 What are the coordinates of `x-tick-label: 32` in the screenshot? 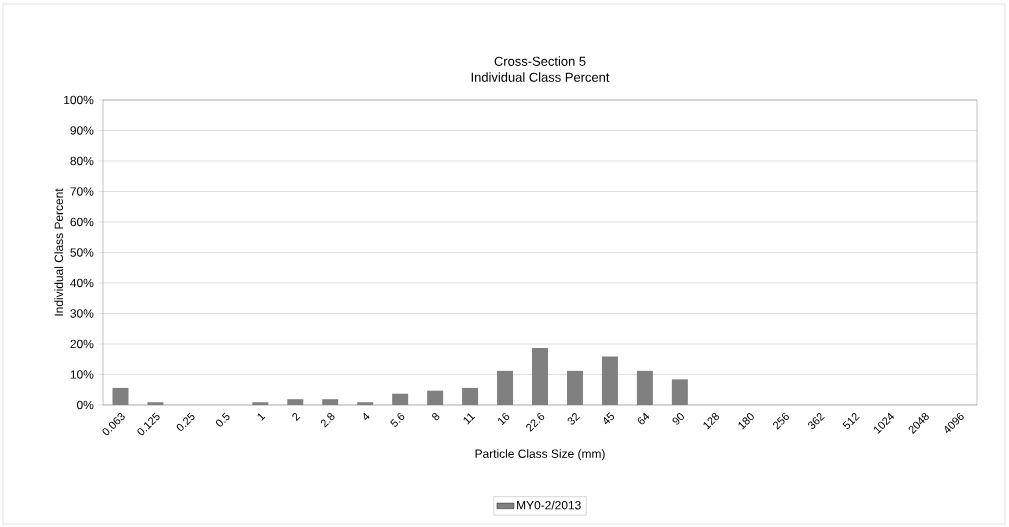 It's located at (573, 418).